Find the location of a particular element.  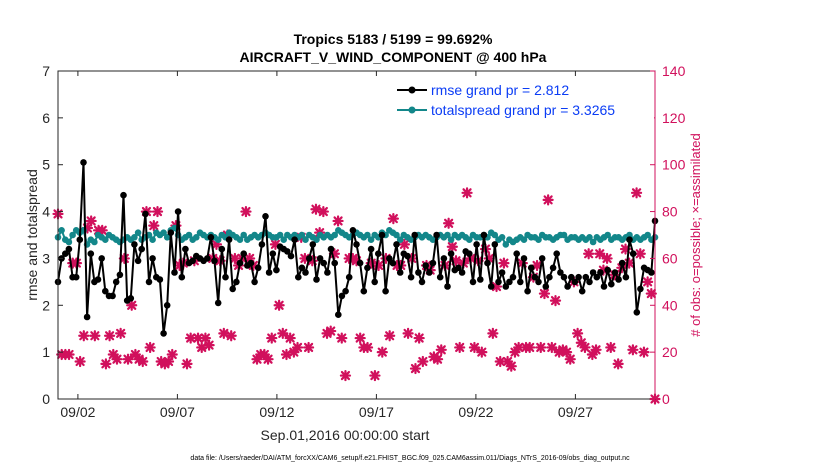

y-tick-label: 7 is located at coordinates (46, 71).